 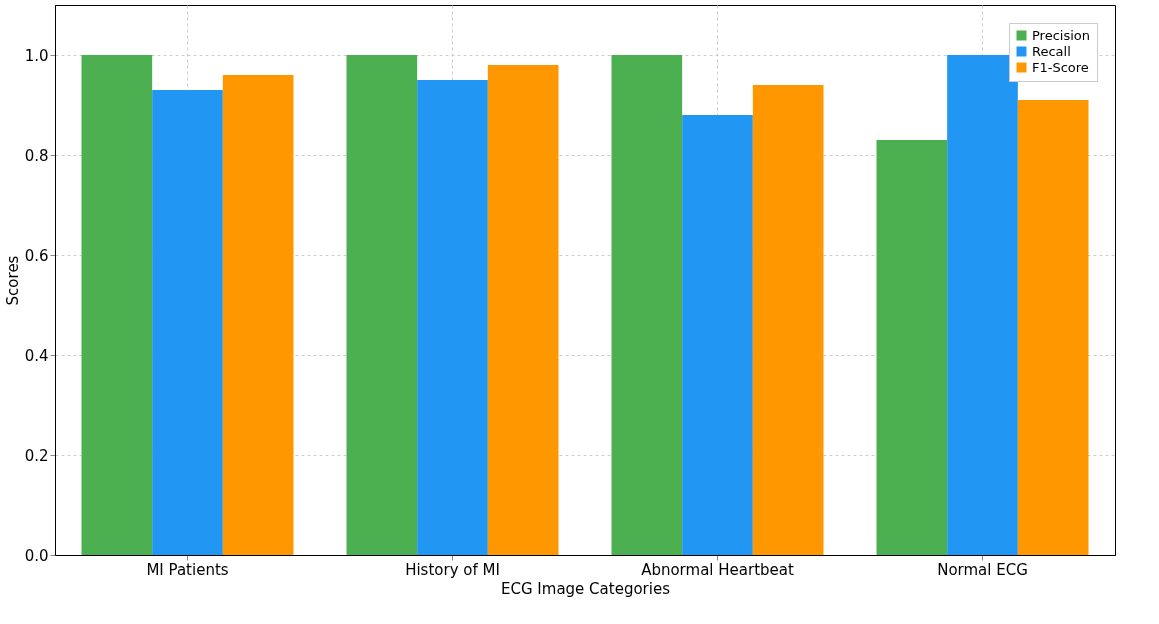 I want to click on legend-label: F1-Score, so click(x=1060, y=67).